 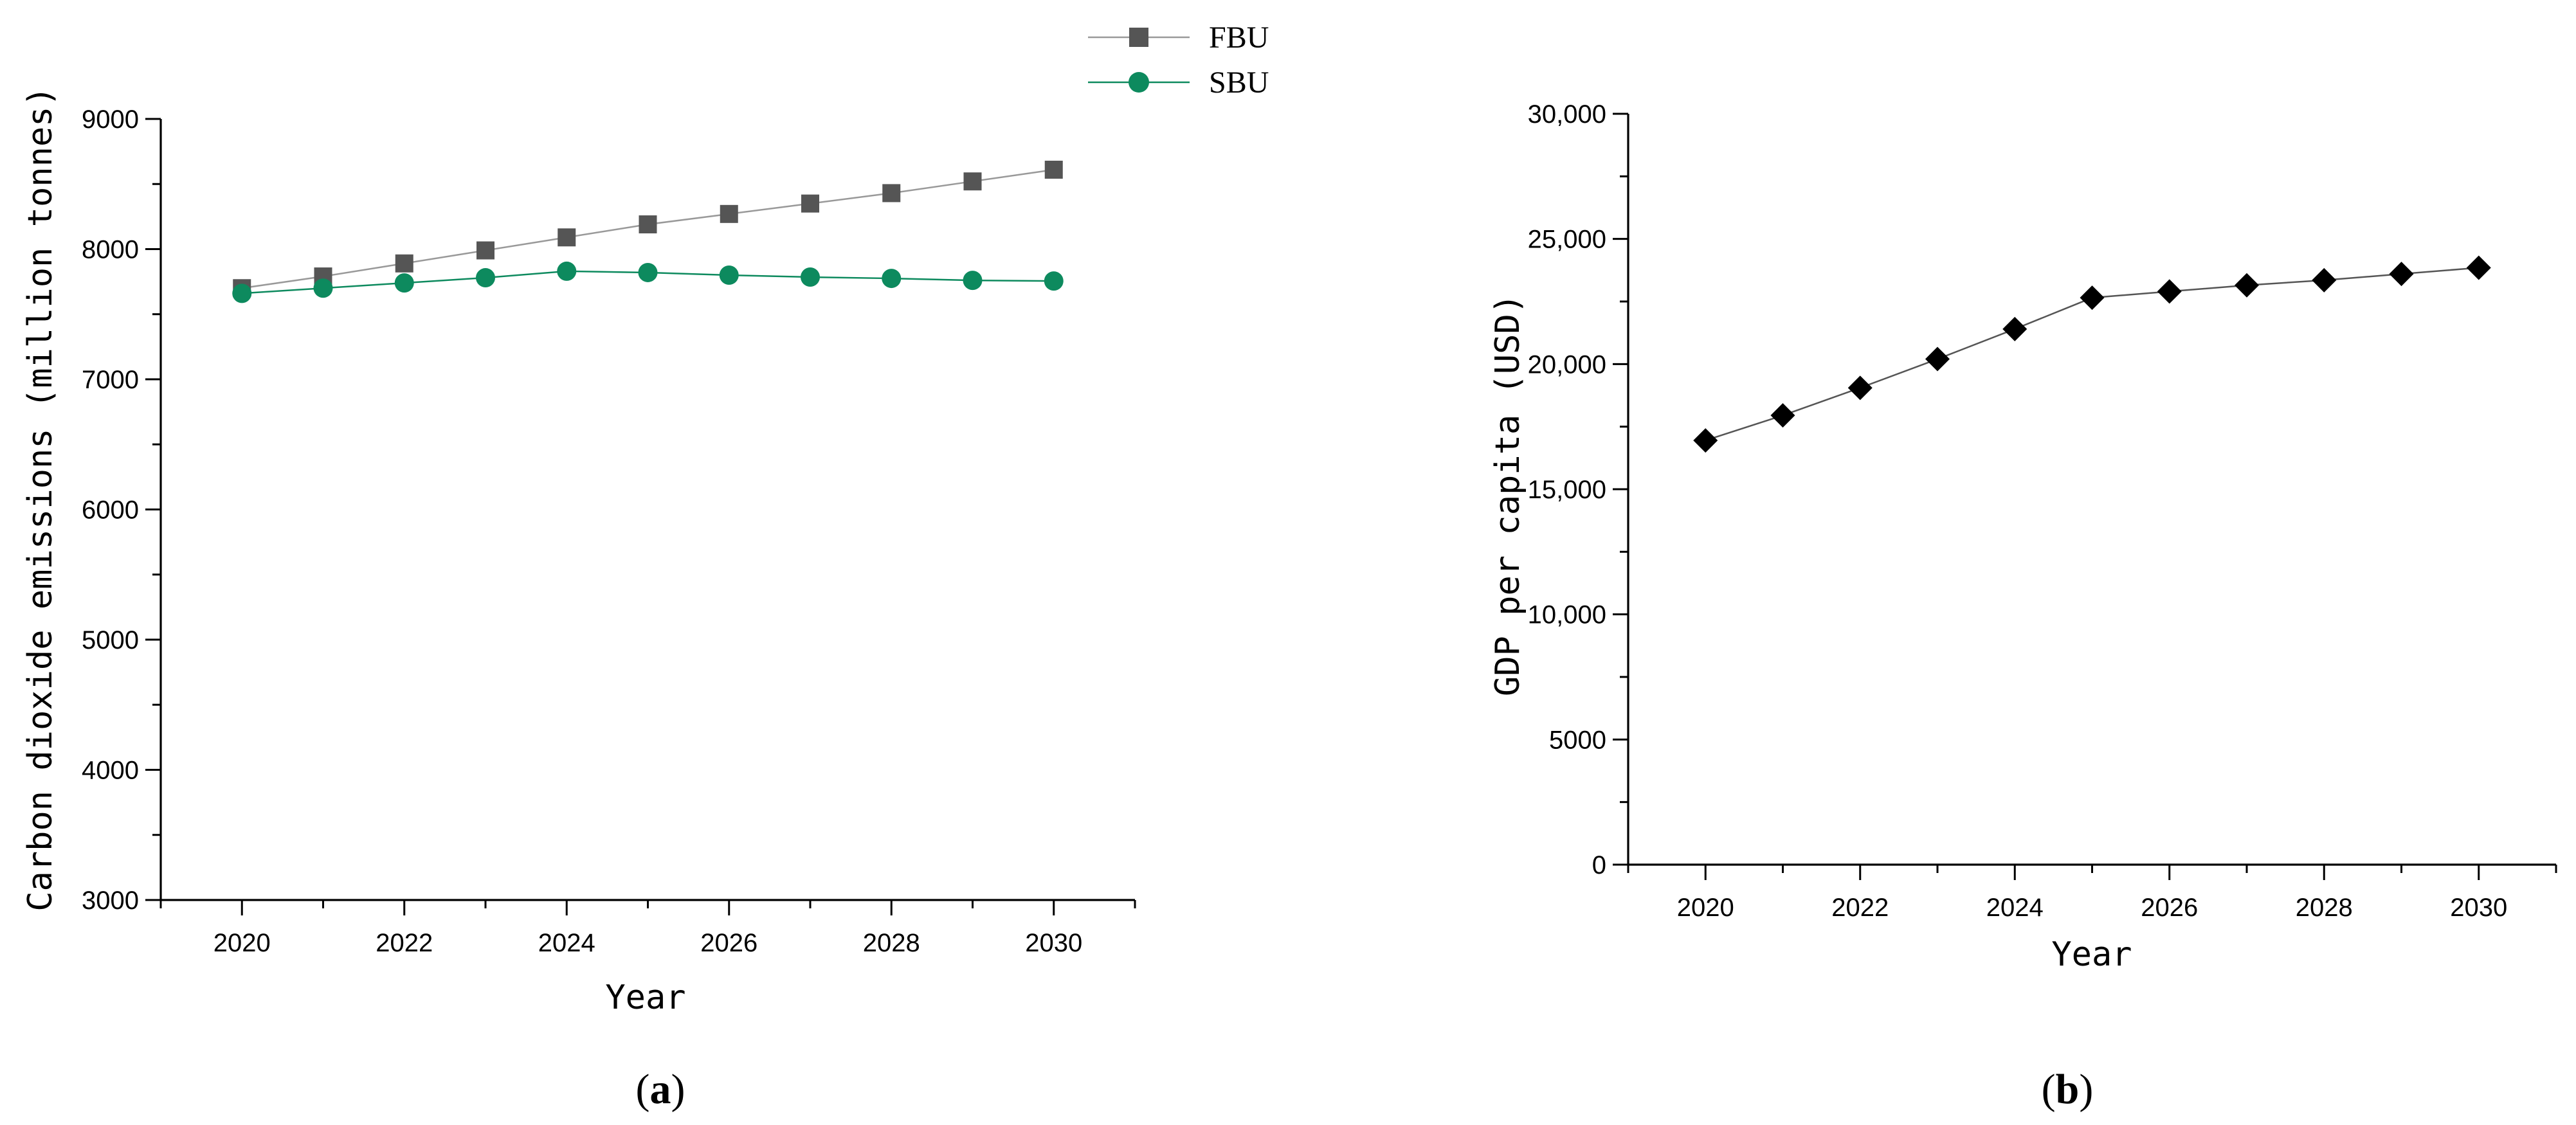 What do you see at coordinates (1567, 490) in the screenshot?
I see `y-tick-label: 15,000` at bounding box center [1567, 490].